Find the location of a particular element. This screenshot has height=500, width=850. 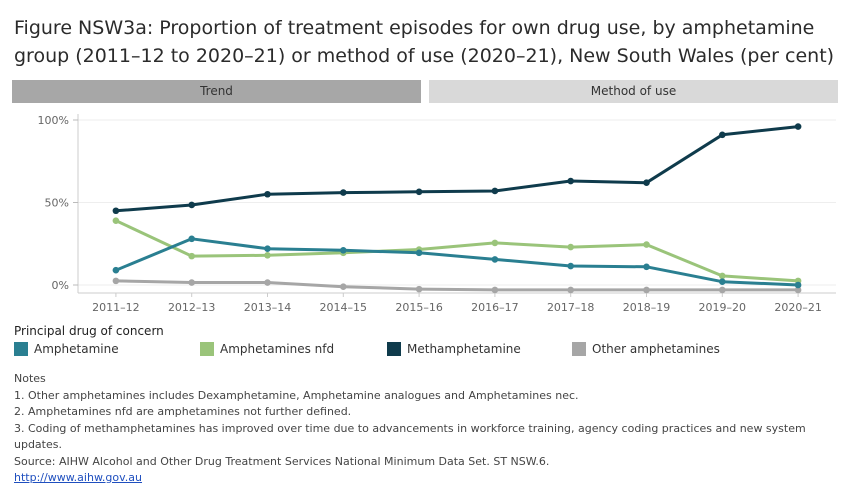

x-tick-label: 2011–12 is located at coordinates (116, 307).